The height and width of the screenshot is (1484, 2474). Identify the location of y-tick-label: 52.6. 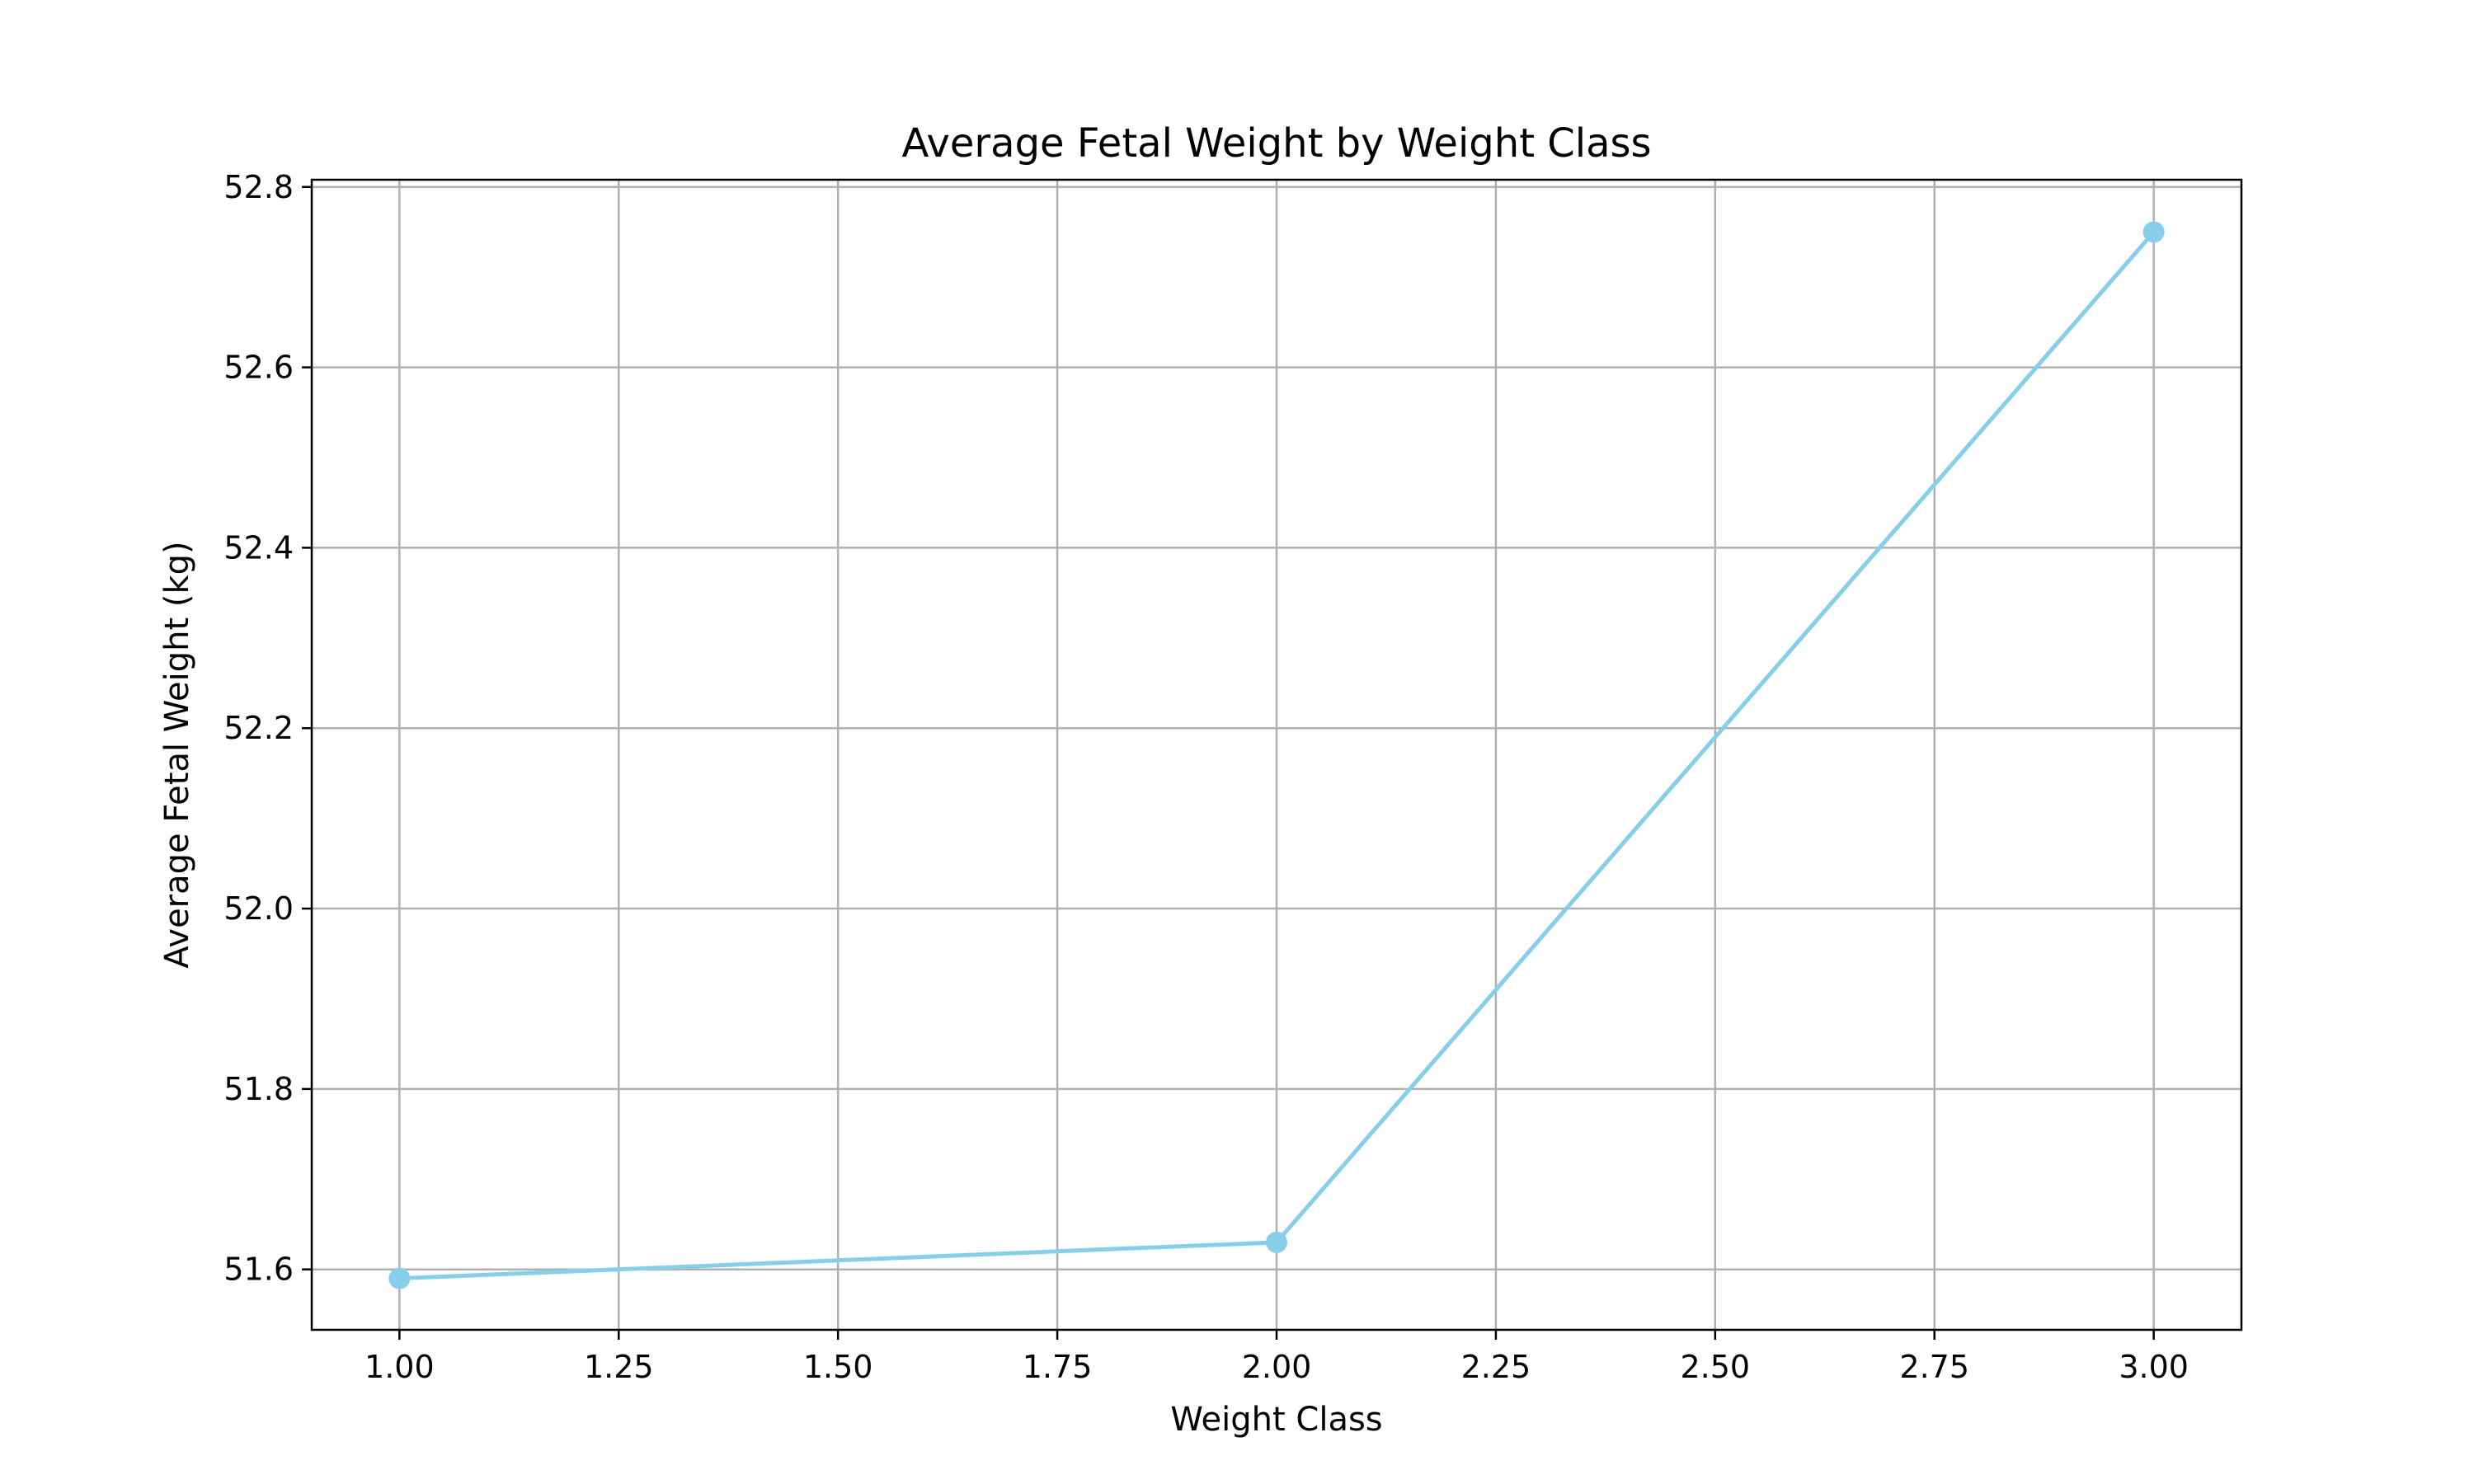
(258, 368).